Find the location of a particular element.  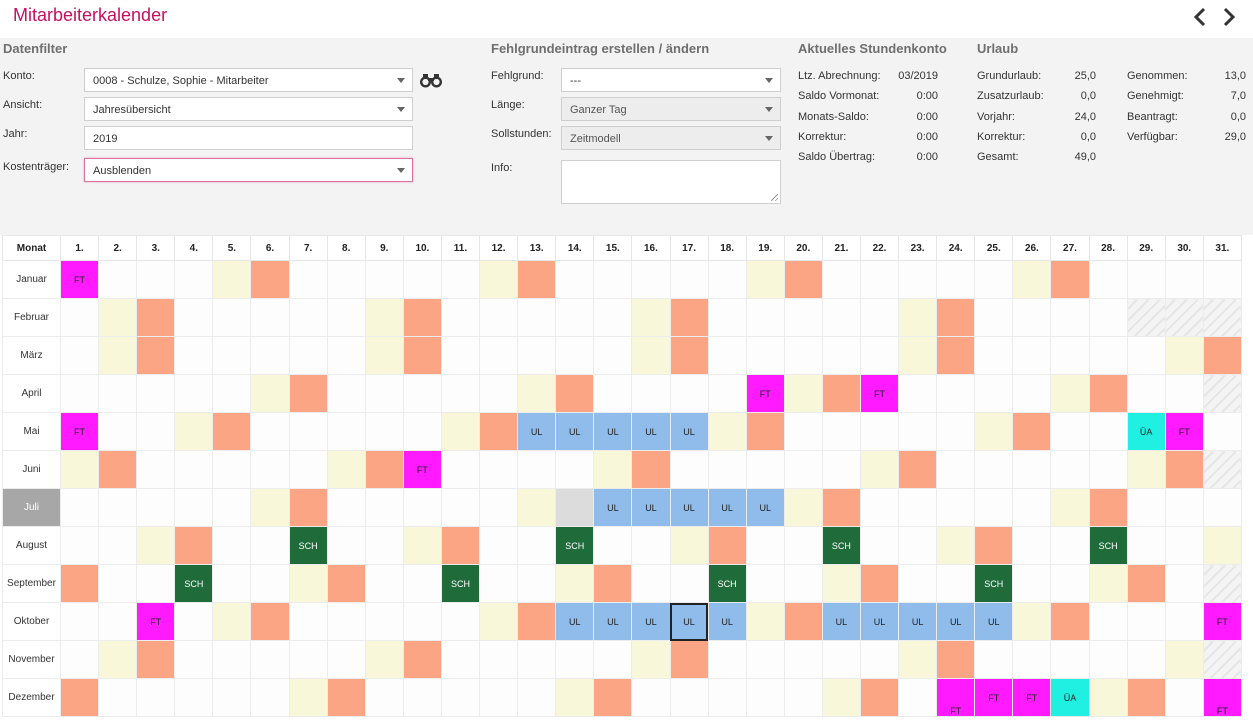

ansicht-select: Jahresübersicht is located at coordinates (248, 109).